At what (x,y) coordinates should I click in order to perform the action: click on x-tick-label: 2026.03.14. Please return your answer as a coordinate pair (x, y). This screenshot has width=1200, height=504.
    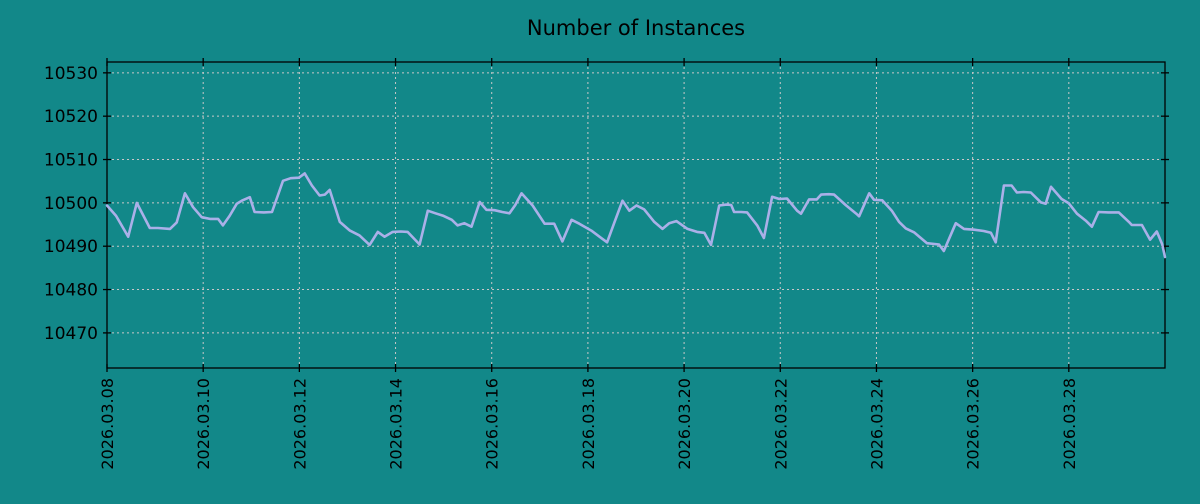
    Looking at the image, I should click on (396, 424).